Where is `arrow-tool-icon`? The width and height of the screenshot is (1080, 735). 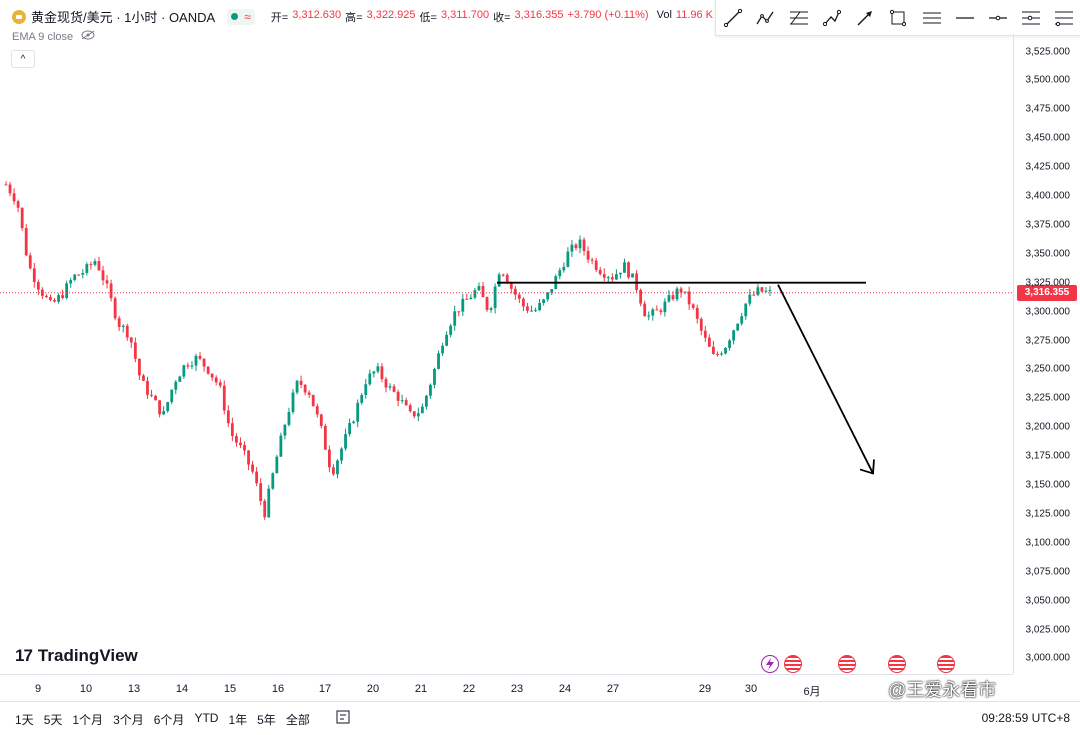
arrow-tool-icon is located at coordinates (865, 18).